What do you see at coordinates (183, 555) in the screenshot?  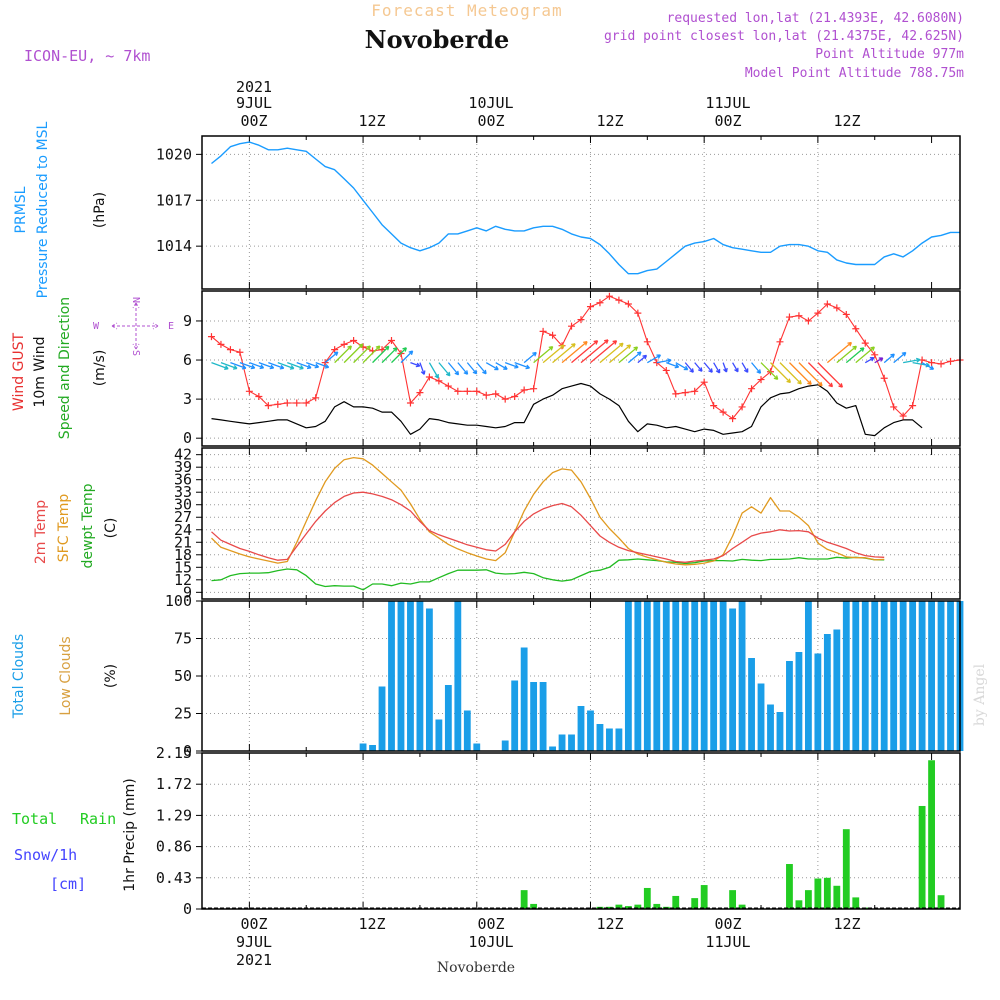 I see `temperature-ytick-label: 18` at bounding box center [183, 555].